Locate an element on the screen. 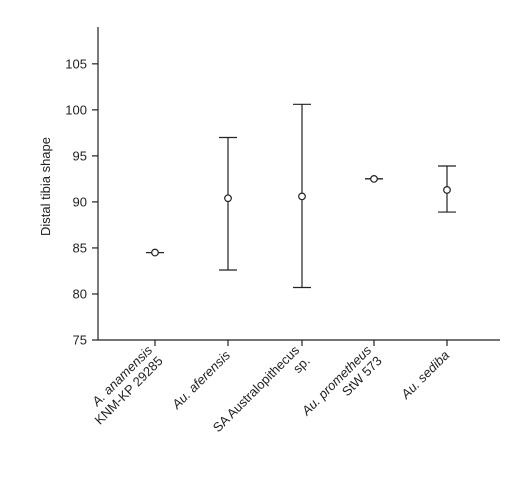 The width and height of the screenshot is (520, 496). y-tick-label: 100 is located at coordinates (76, 109).